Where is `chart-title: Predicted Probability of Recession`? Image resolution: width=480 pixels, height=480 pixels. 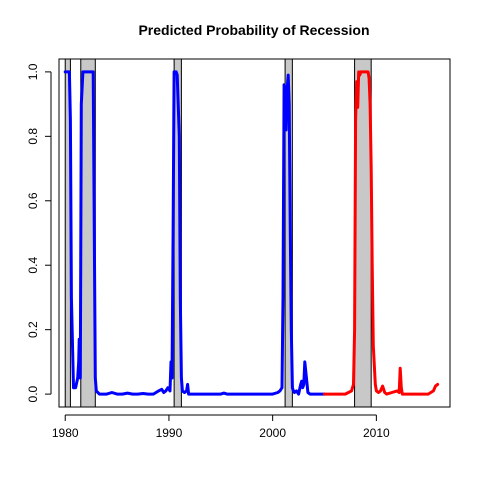
chart-title: Predicted Probability of Recession is located at coordinates (253, 30).